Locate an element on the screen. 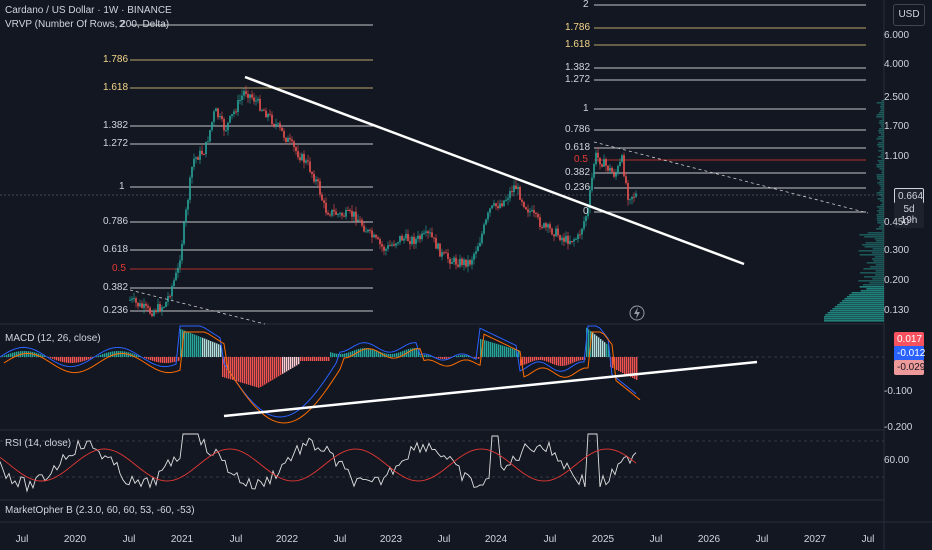  price-tick: 4.000 is located at coordinates (897, 64).